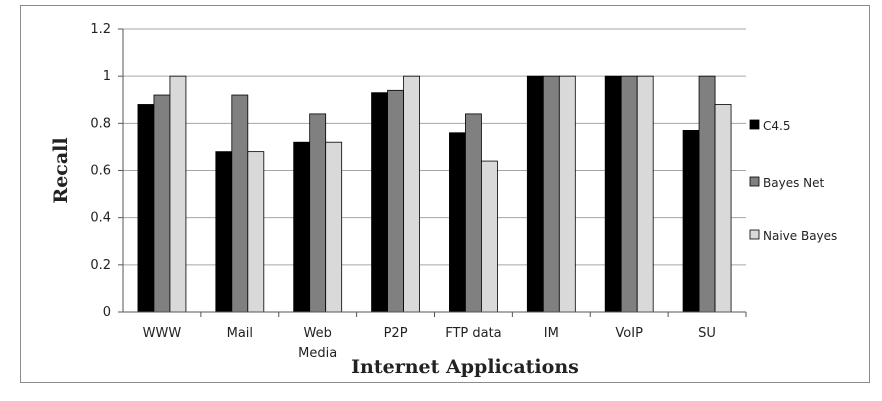 The height and width of the screenshot is (401, 882). I want to click on x-axis-title: Internet Applications, so click(465, 367).